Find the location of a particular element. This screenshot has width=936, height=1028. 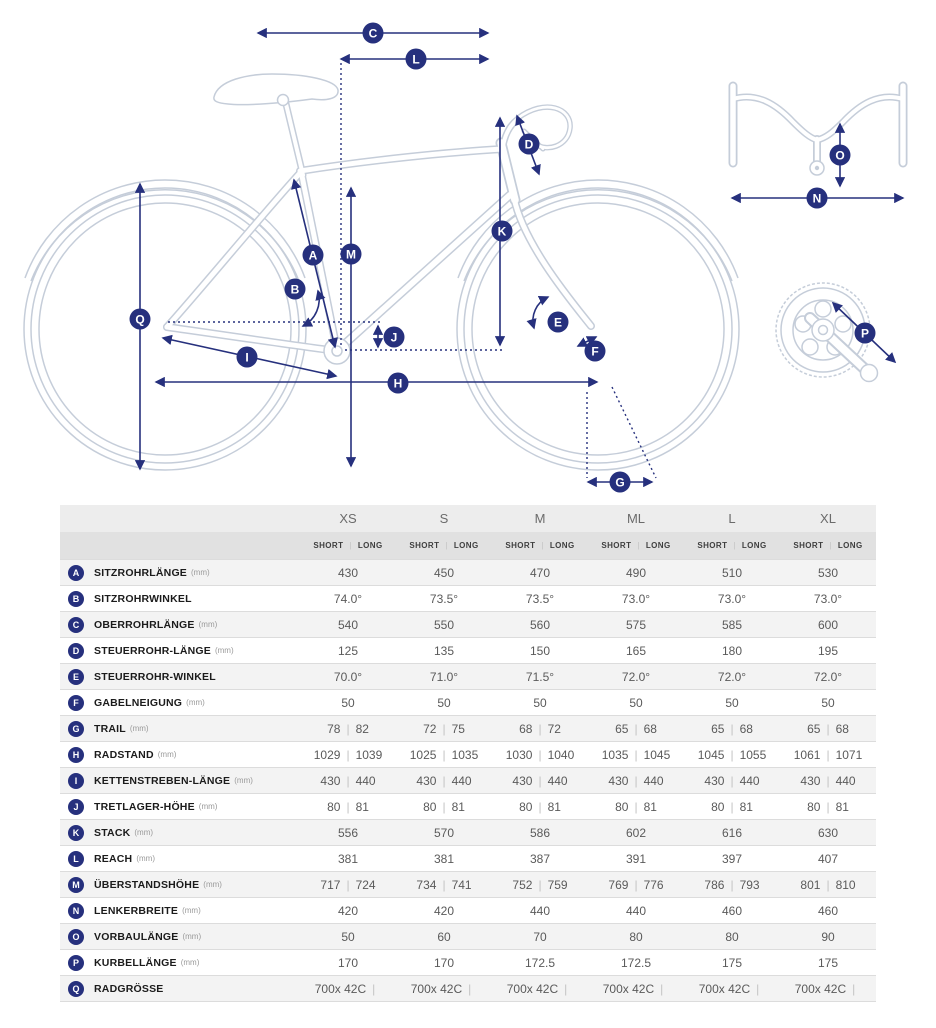

row-label: RADSTAND is located at coordinates (124, 754).